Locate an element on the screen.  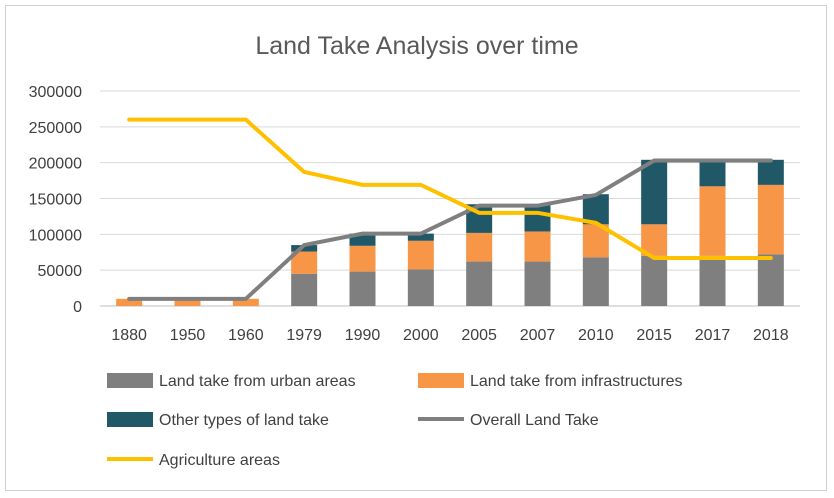
x-tick-label: 2007 is located at coordinates (538, 335).